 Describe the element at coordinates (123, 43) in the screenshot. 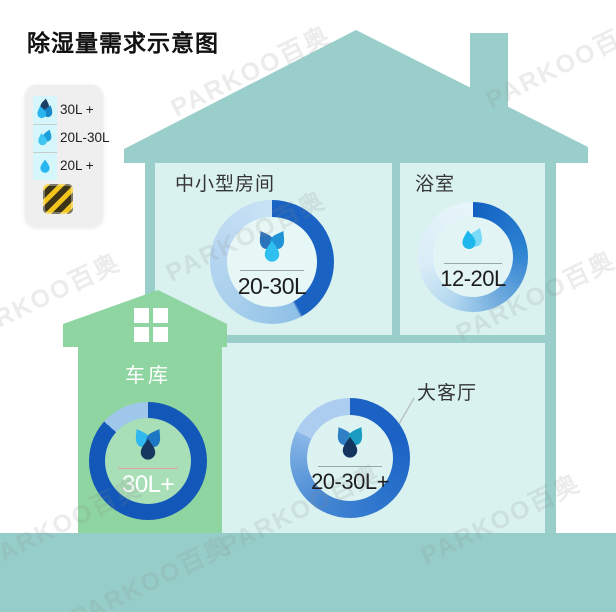

I see `page-title: 除湿量需求示意图` at that location.